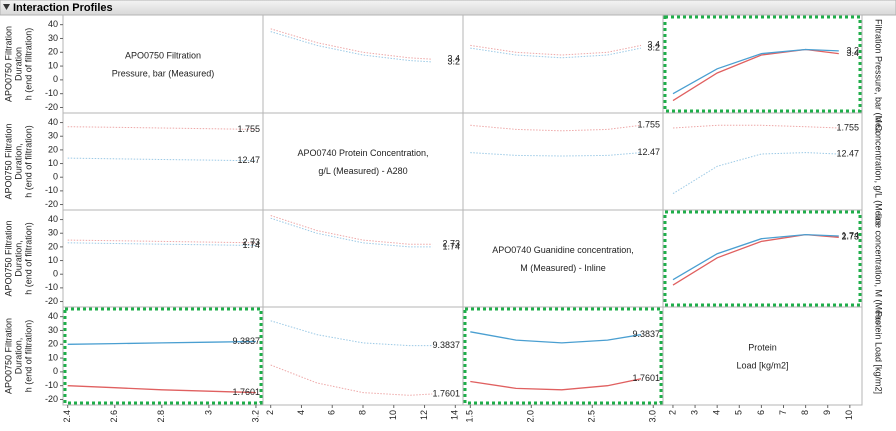 The image size is (896, 431). What do you see at coordinates (270, 412) in the screenshot?
I see `x-tick-label: 2` at bounding box center [270, 412].